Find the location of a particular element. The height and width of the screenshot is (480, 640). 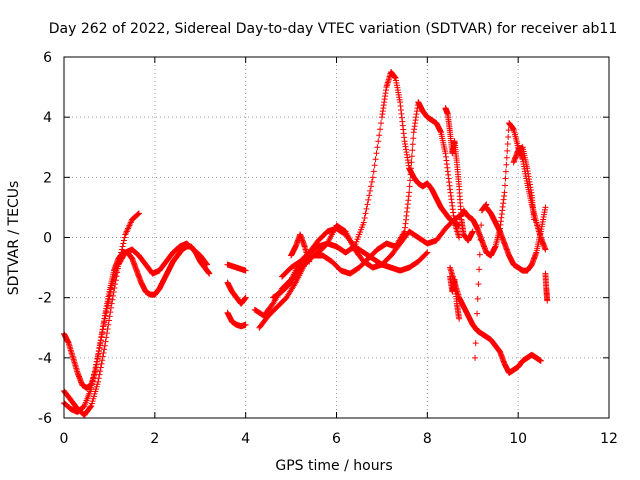

series-arc6 is located at coordinates (236, 267).